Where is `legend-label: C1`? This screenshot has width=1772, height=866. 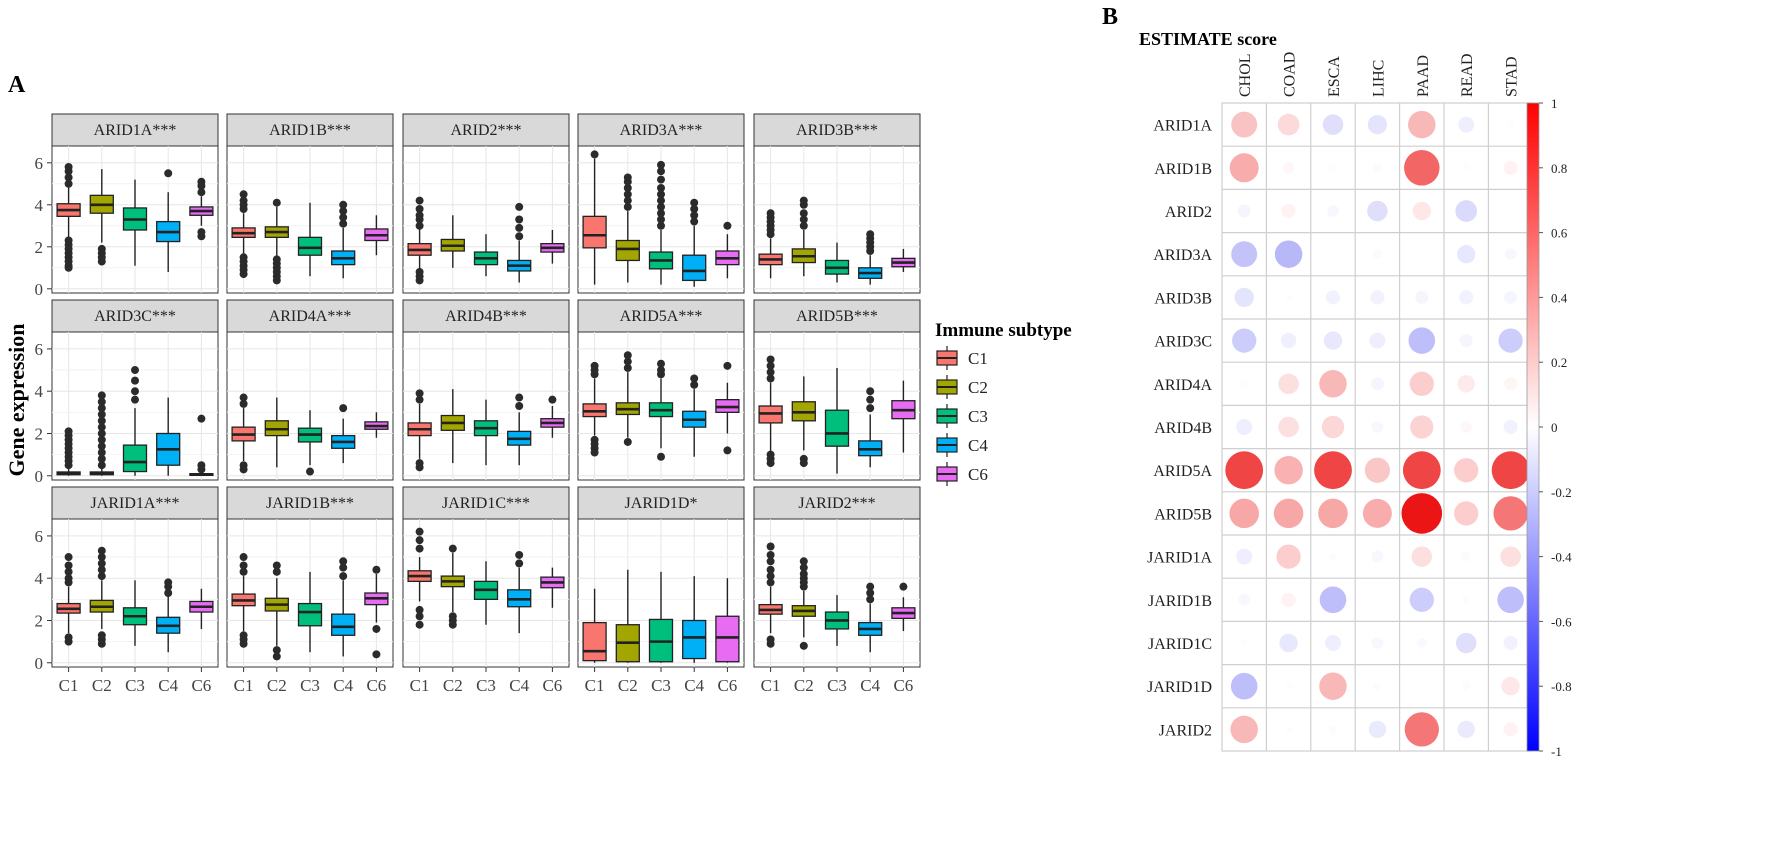
legend-label: C1 is located at coordinates (978, 358).